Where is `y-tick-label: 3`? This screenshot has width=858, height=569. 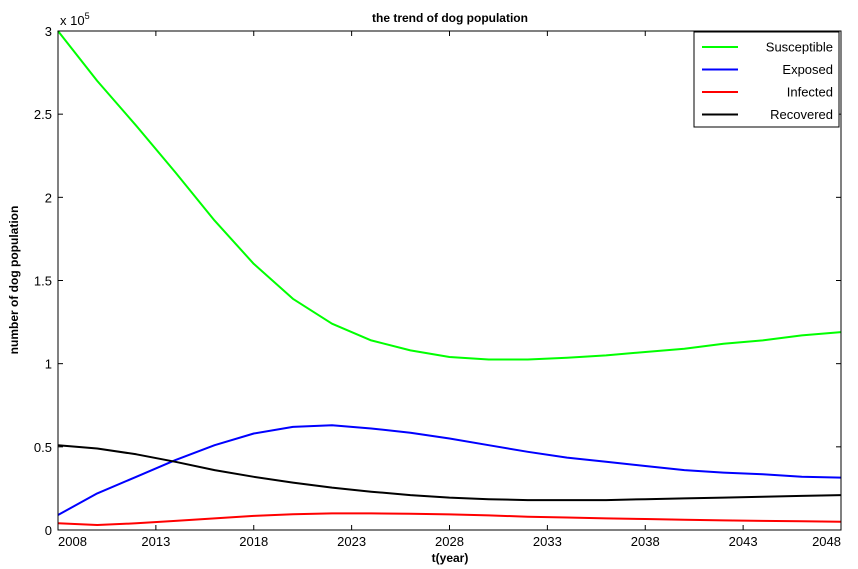 y-tick-label: 3 is located at coordinates (48, 31).